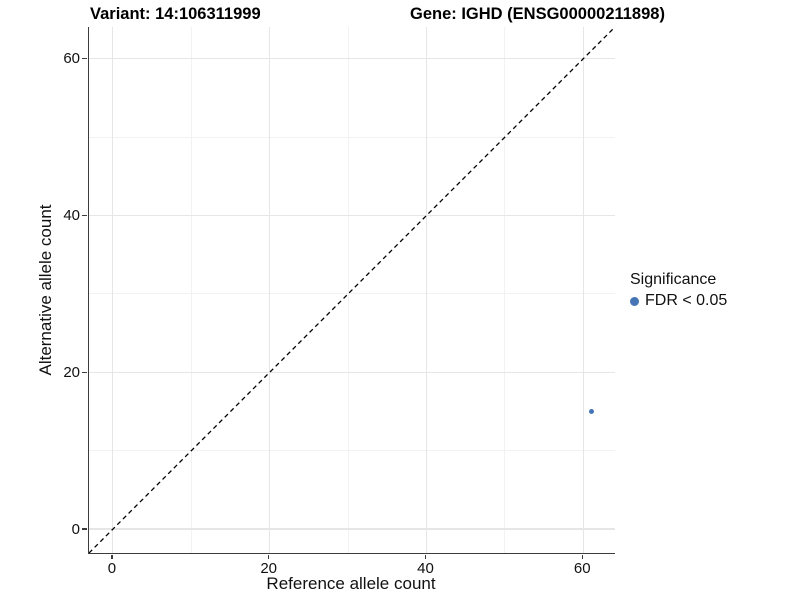  What do you see at coordinates (71, 216) in the screenshot?
I see `y-tick-label: 40` at bounding box center [71, 216].